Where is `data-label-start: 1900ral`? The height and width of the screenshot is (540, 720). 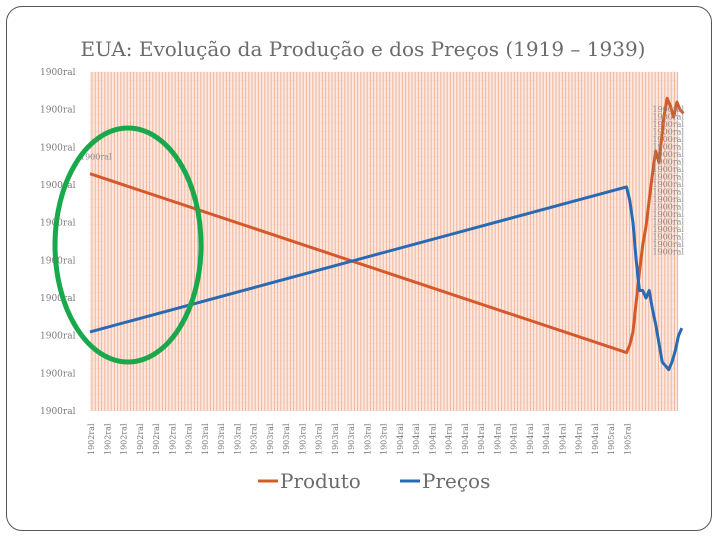 data-label-start: 1900ral is located at coordinates (96, 157).